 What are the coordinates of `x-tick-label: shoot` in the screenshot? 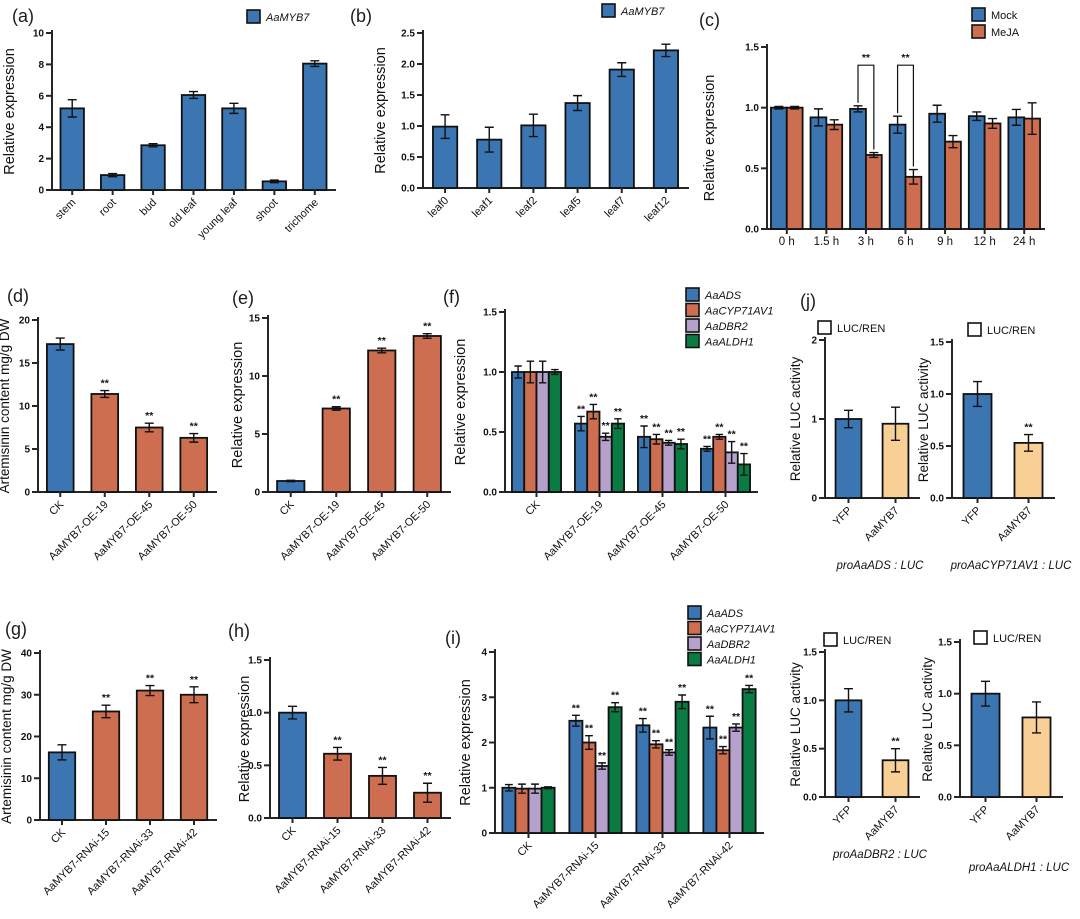 It's located at (267, 211).